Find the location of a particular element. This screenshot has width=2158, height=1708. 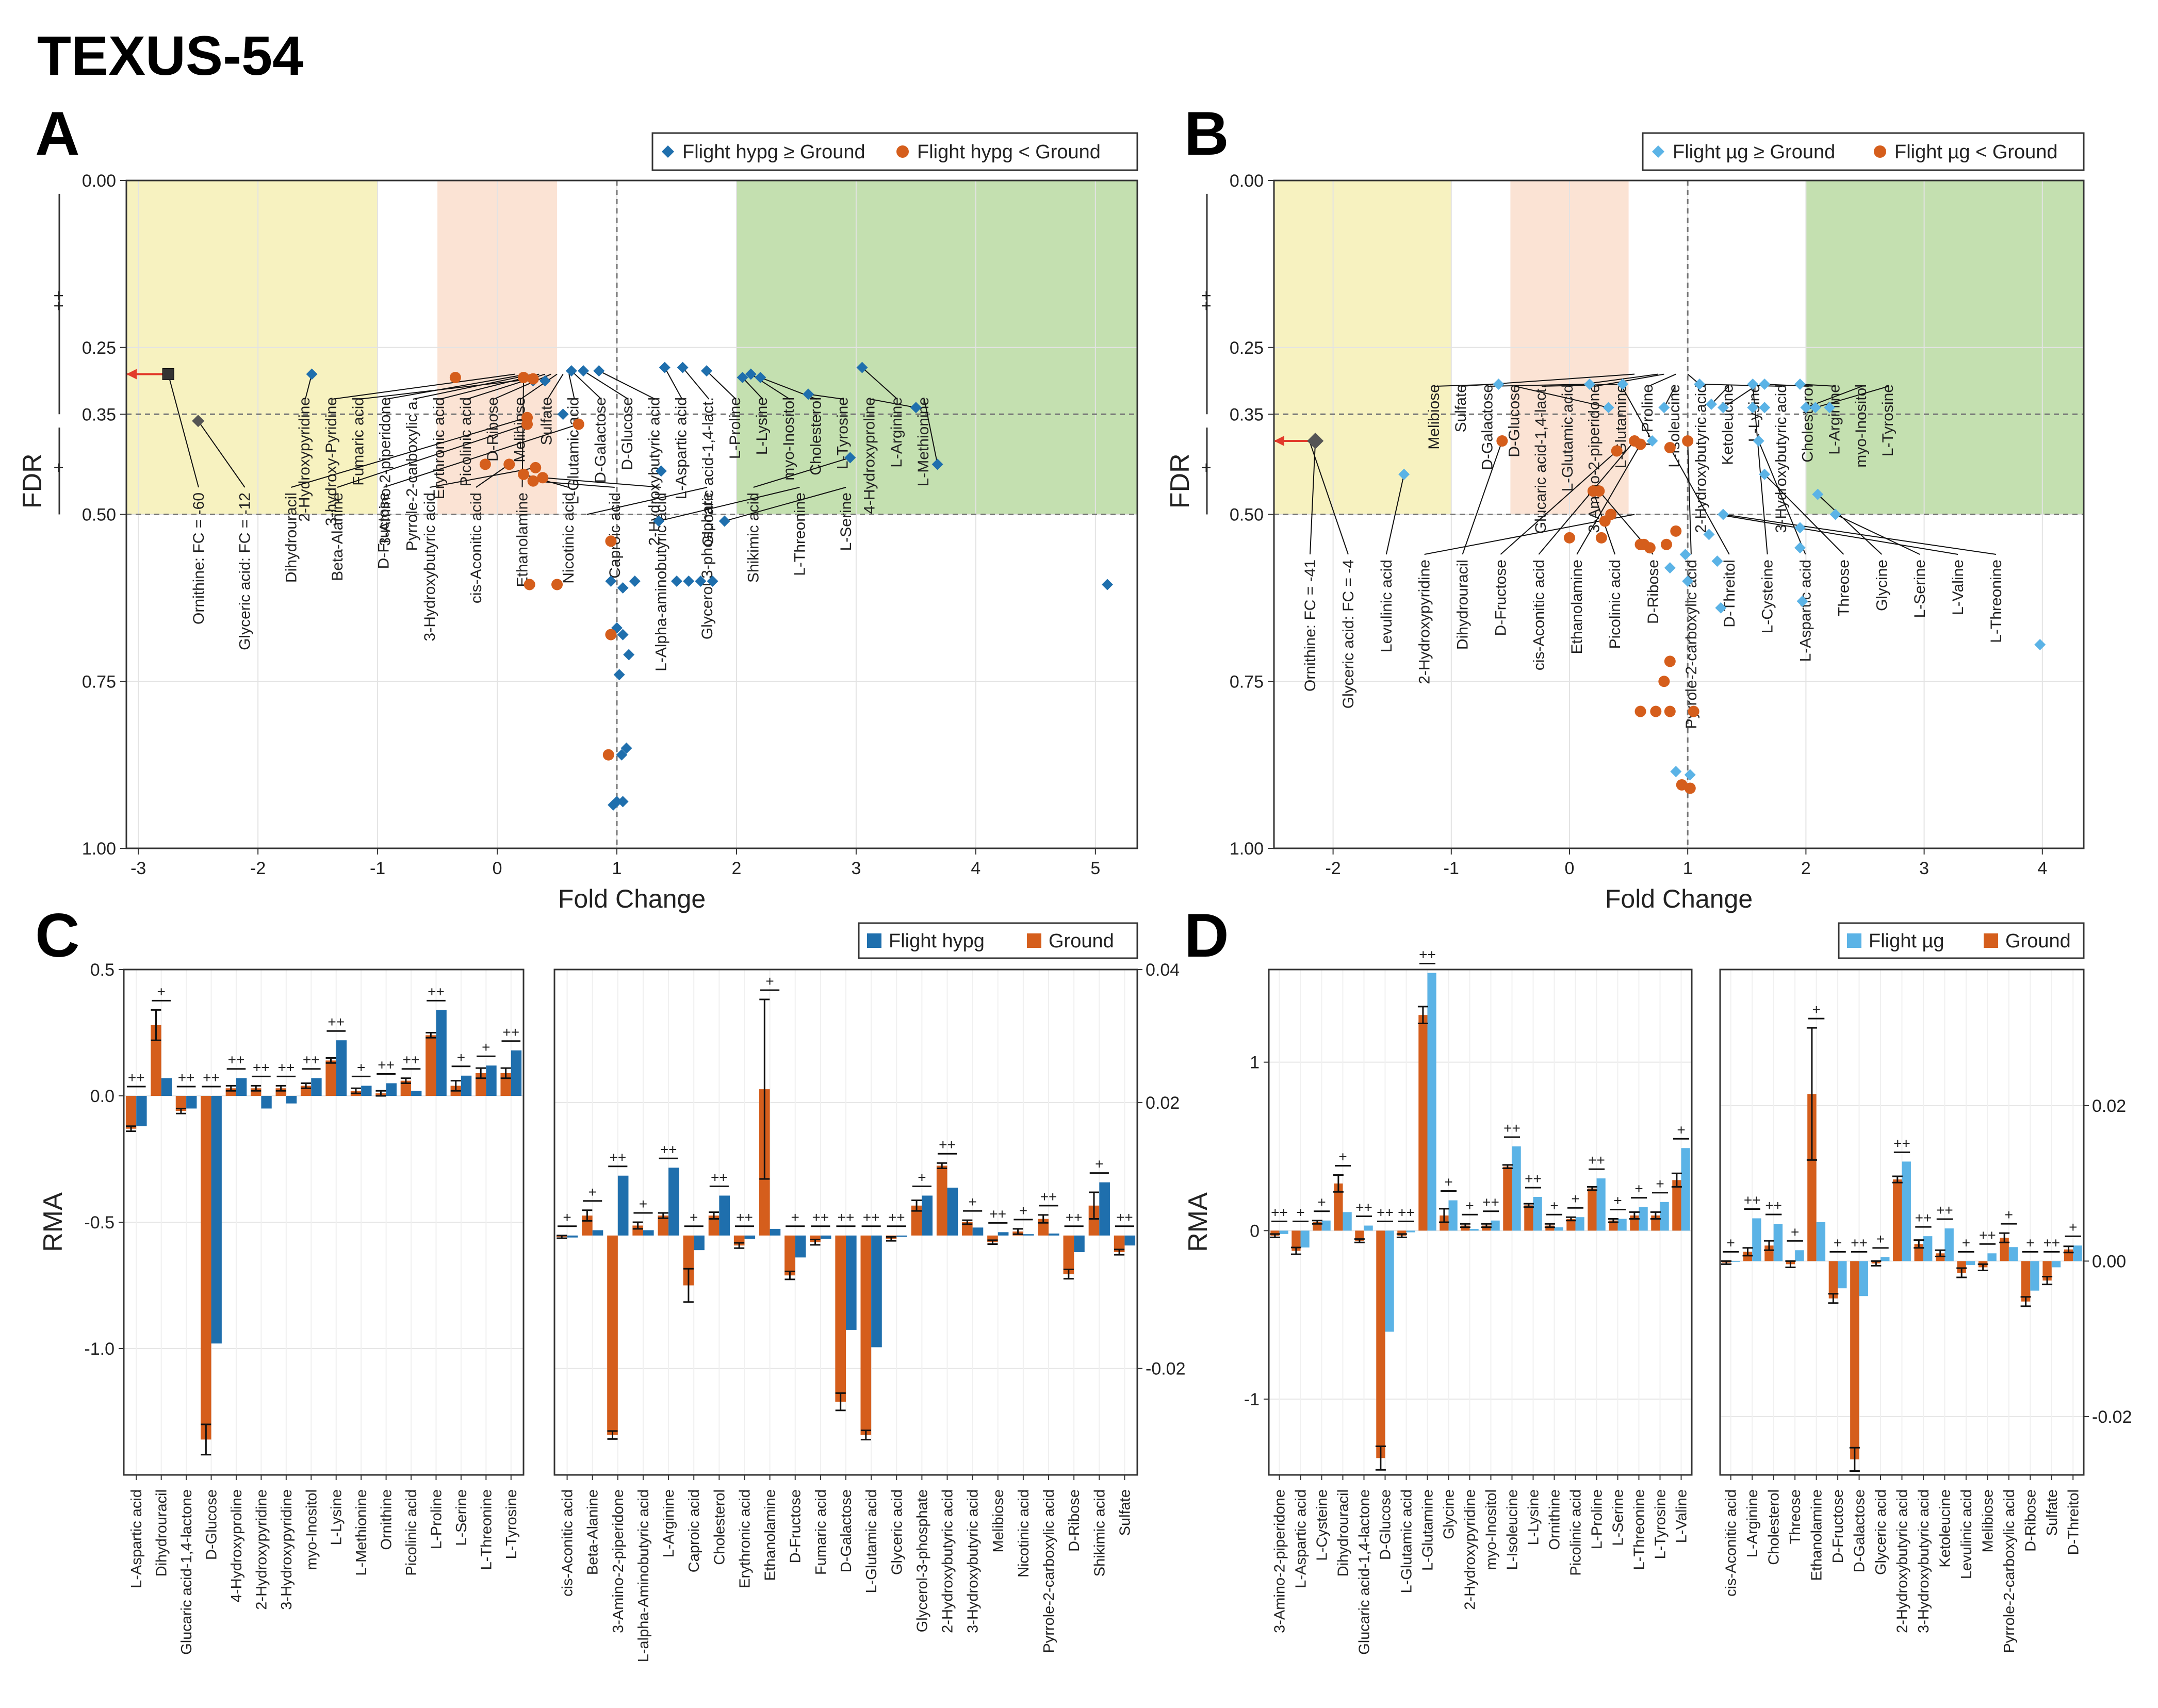

category-label: L-Tyrosine is located at coordinates (1661, 1524).